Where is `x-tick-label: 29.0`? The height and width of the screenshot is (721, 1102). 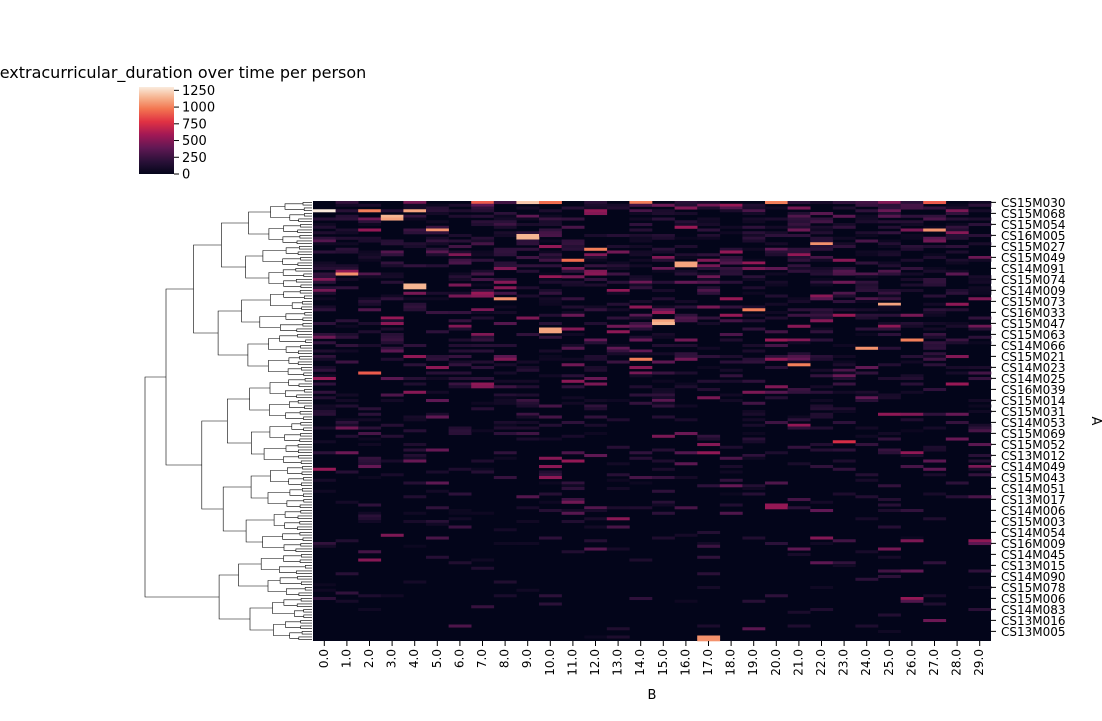 x-tick-label: 29.0 is located at coordinates (979, 662).